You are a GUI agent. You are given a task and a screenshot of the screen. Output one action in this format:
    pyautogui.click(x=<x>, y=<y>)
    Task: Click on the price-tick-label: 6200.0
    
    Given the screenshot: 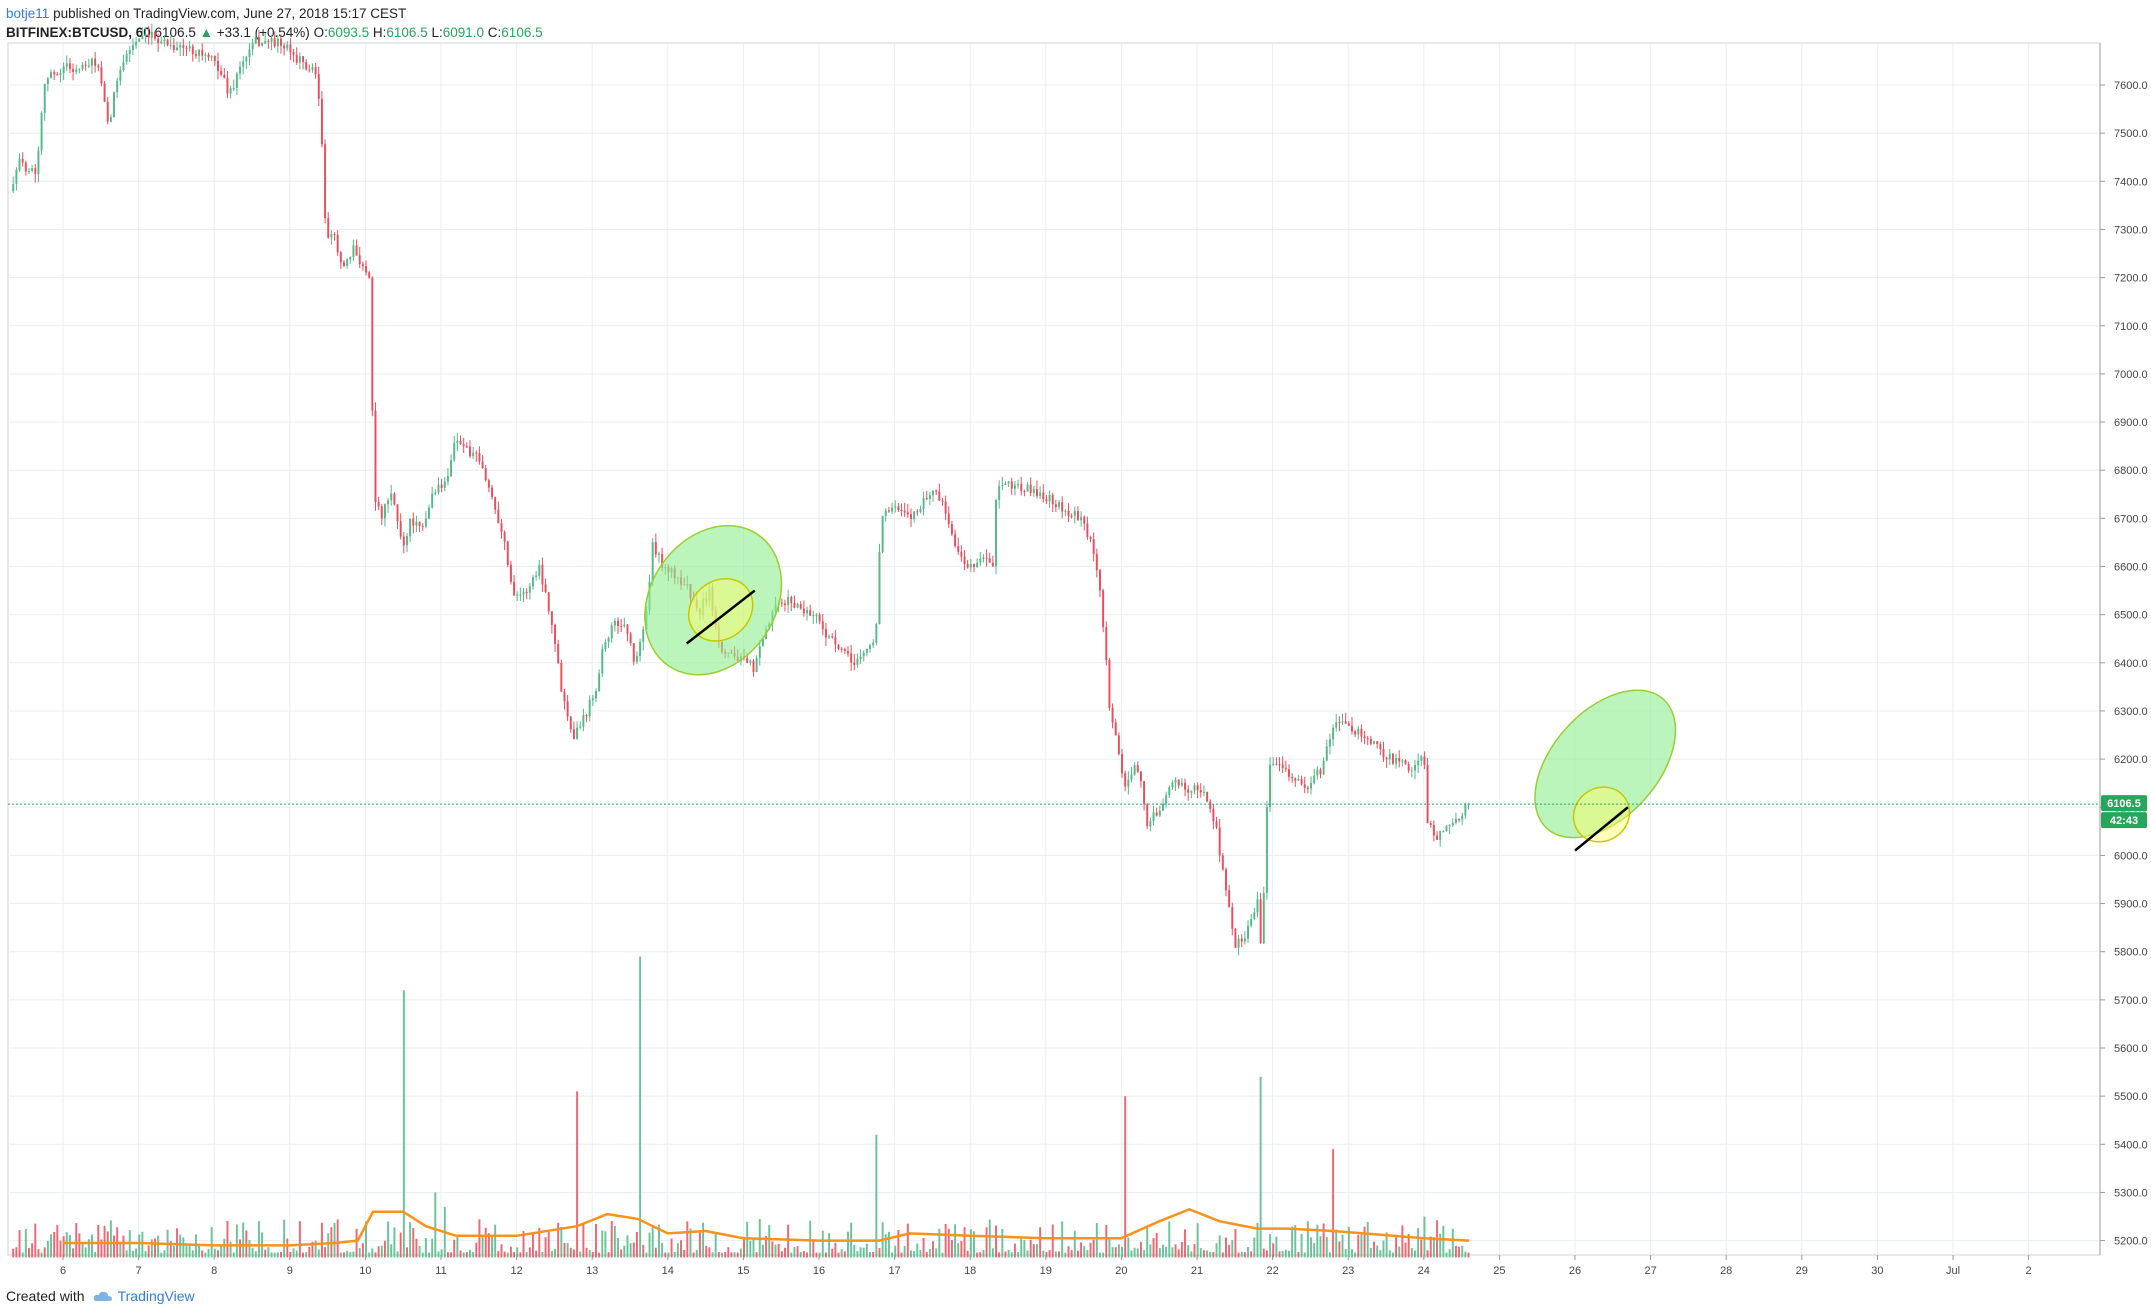 What is the action you would take?
    pyautogui.click(x=2131, y=760)
    